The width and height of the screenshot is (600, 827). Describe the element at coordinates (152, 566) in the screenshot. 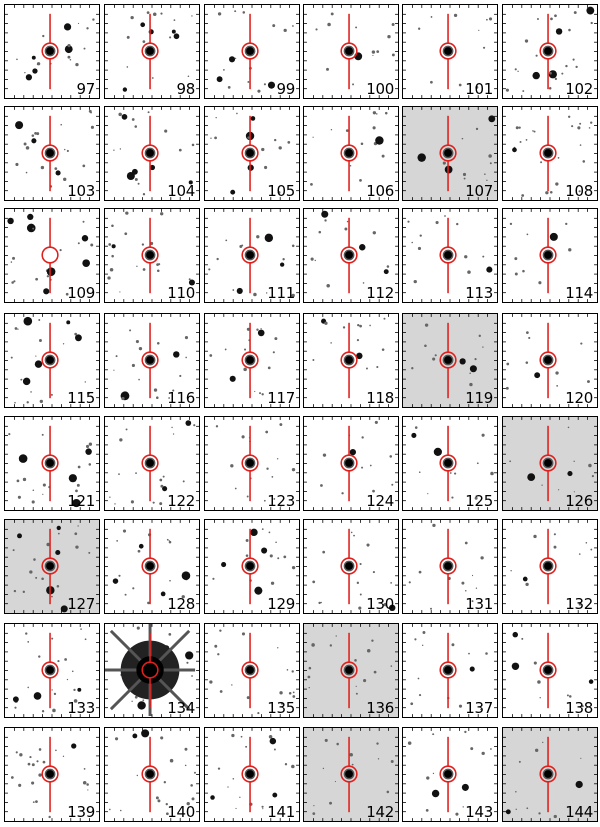

I see `chart-panel: 128` at that location.